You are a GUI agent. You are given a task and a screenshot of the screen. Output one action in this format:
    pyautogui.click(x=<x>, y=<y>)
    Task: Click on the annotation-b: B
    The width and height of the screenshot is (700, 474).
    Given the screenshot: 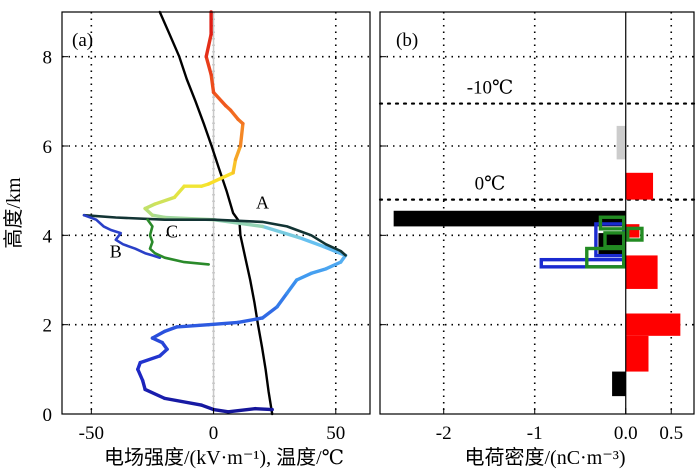 What is the action you would take?
    pyautogui.click(x=116, y=252)
    